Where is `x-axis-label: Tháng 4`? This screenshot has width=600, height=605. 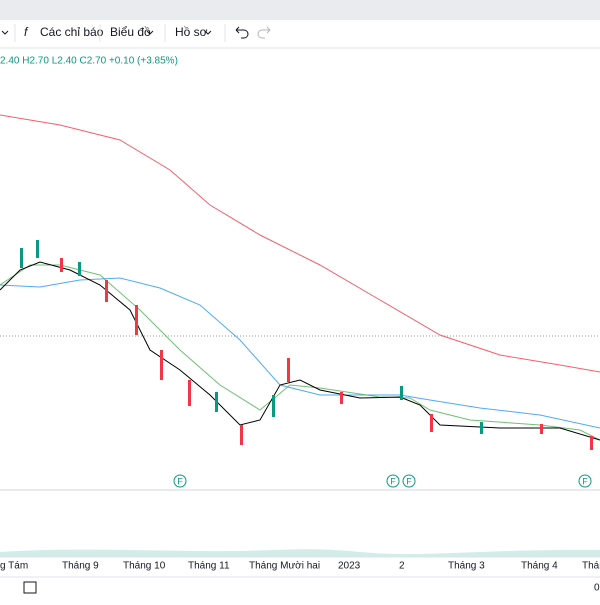 x-axis-label: Tháng 4 is located at coordinates (539, 566).